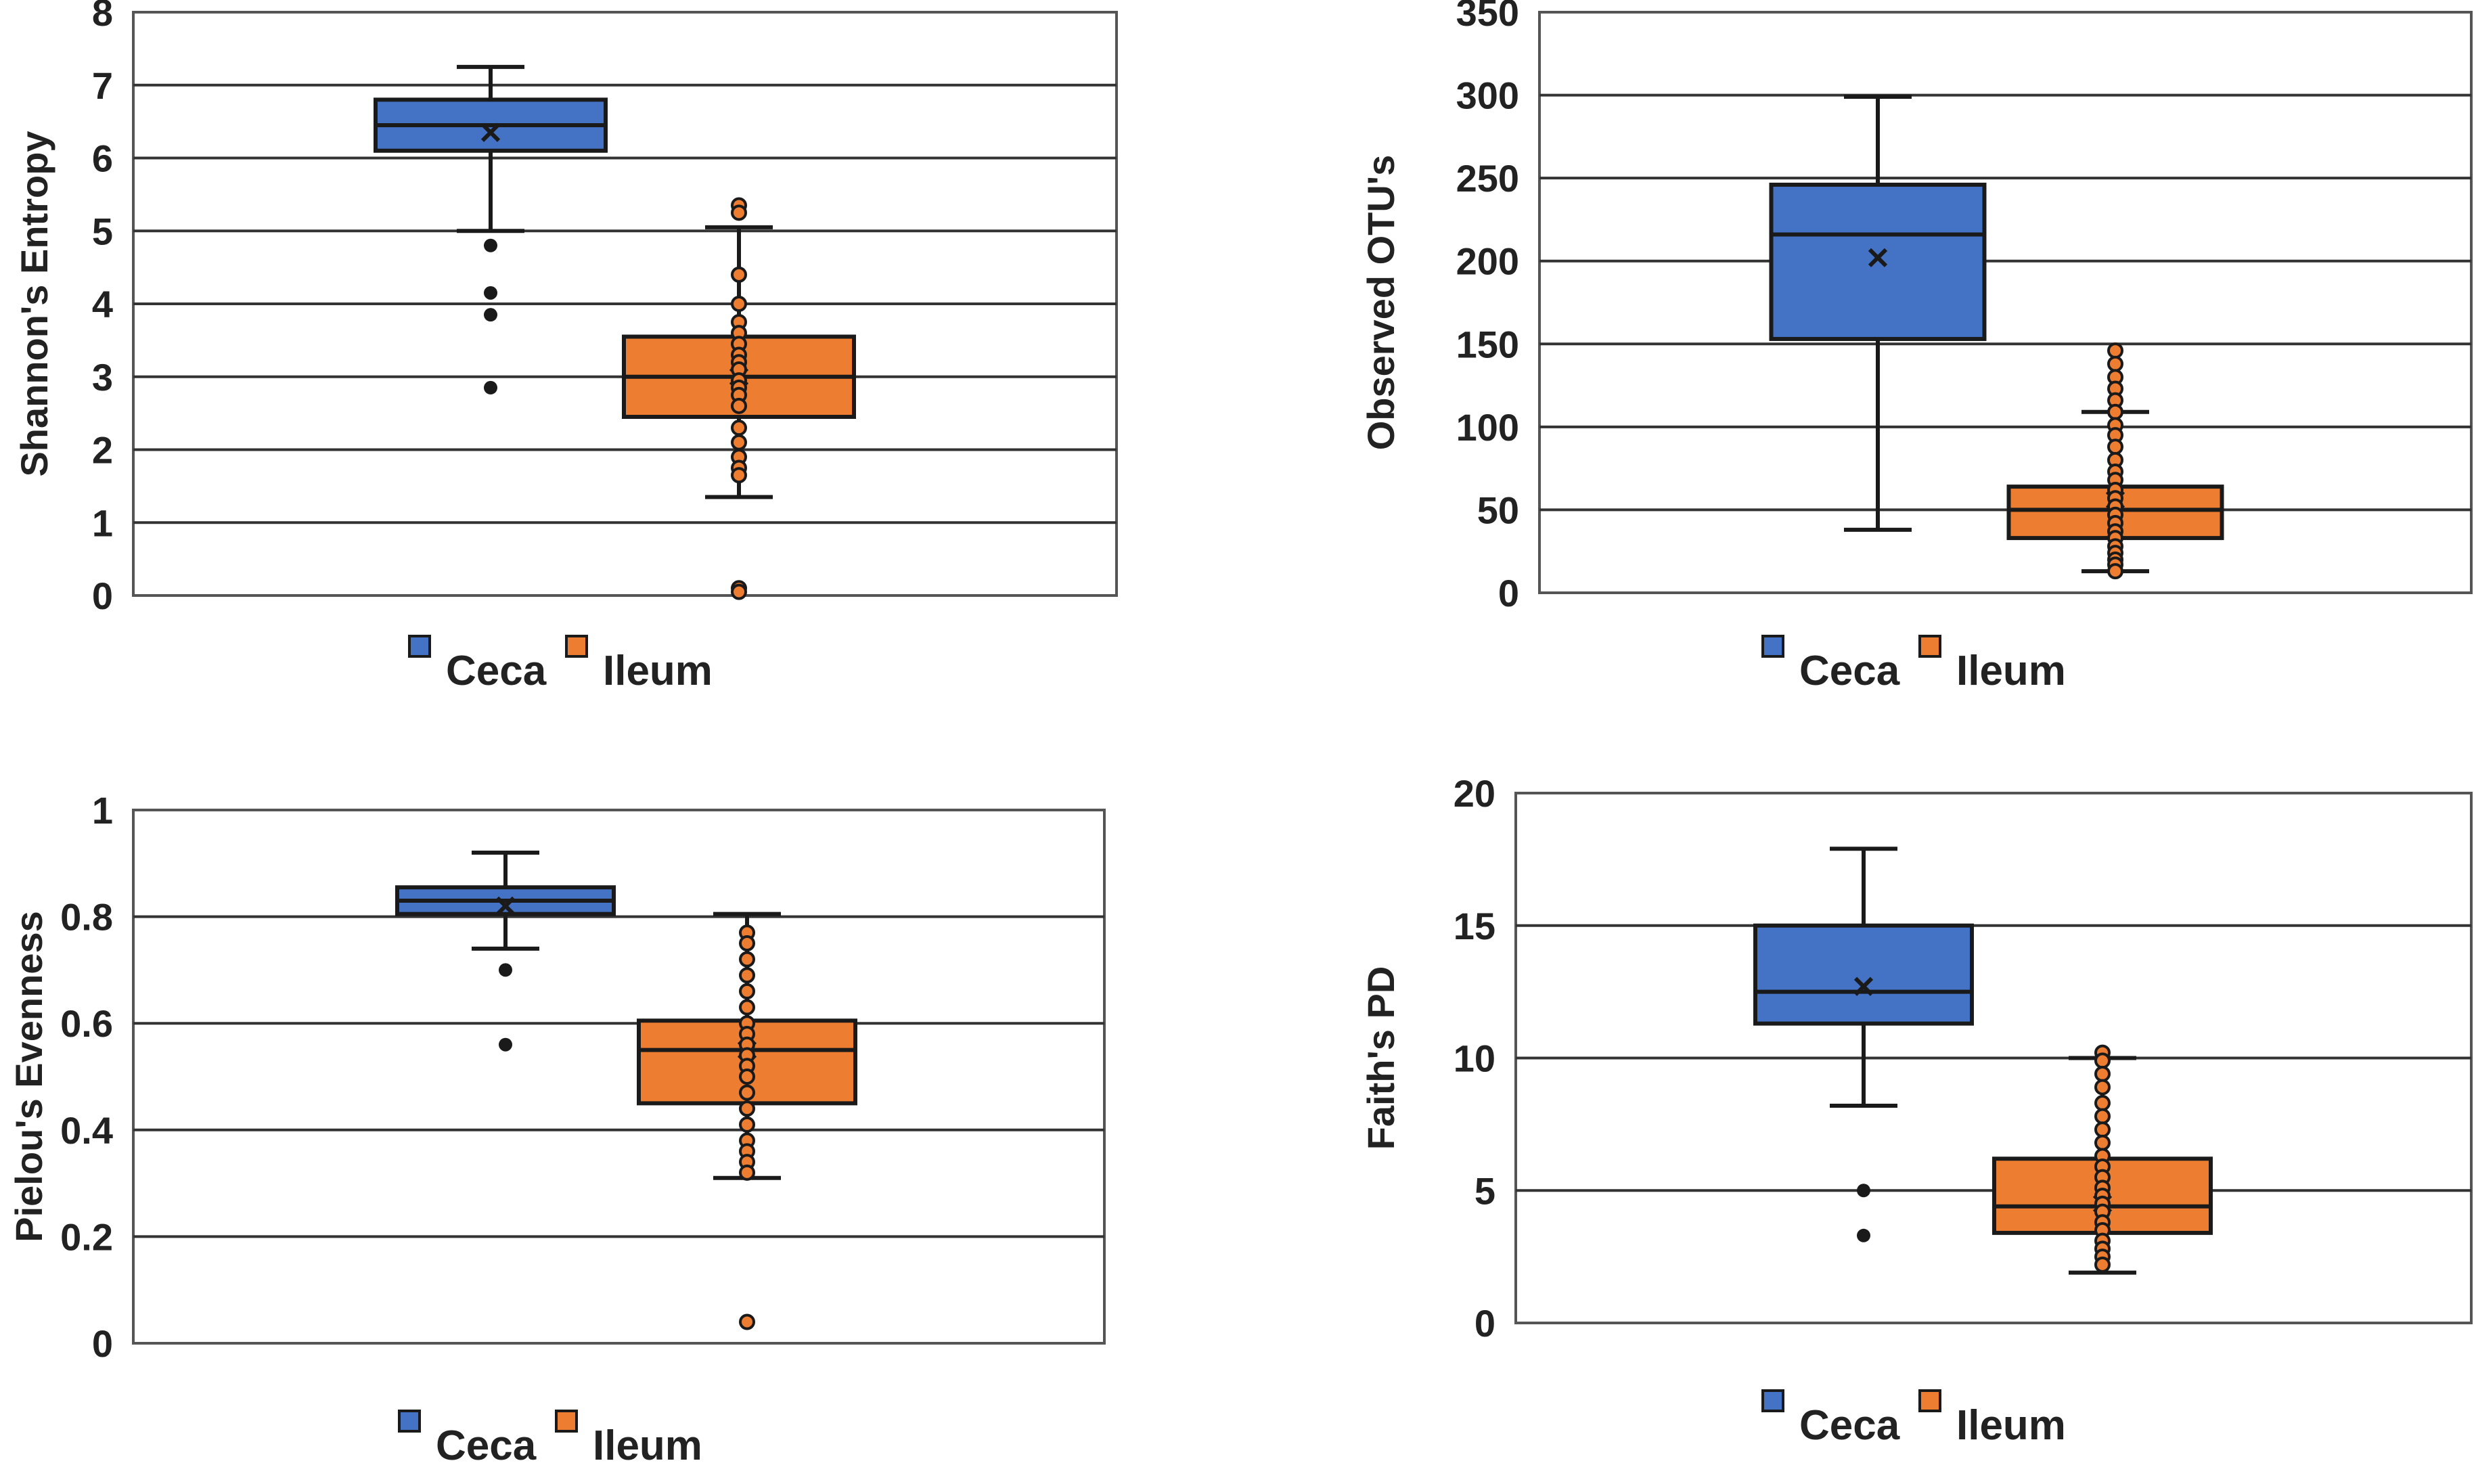  I want to click on y-tick-label: 15, so click(1474, 926).